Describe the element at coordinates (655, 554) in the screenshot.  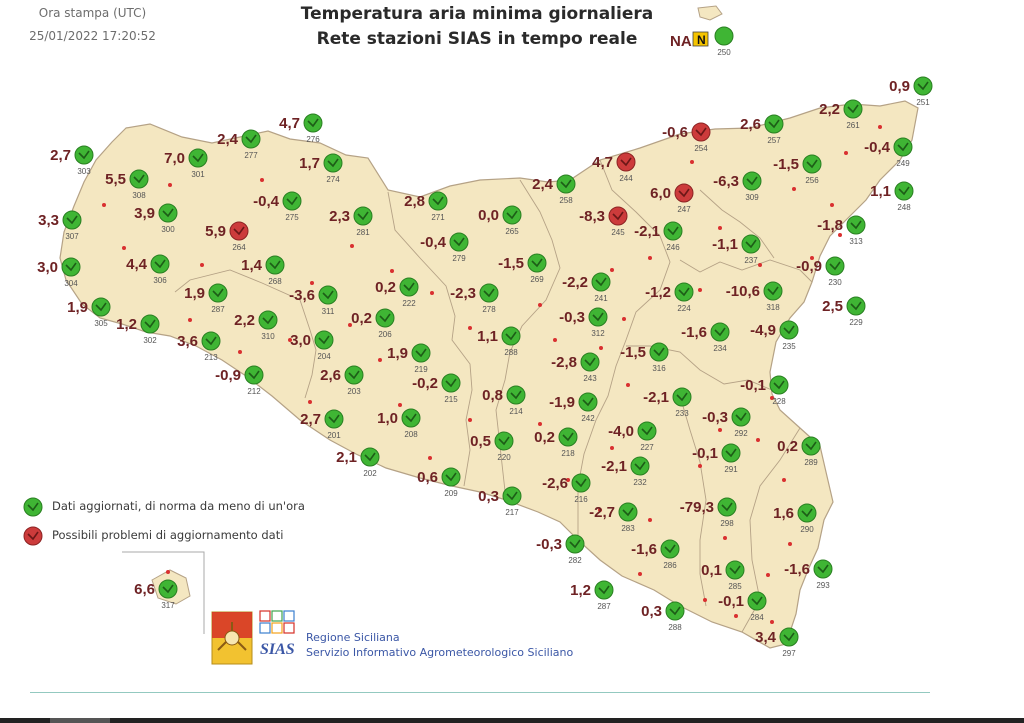
I see `station-286: -1,6 286` at that location.